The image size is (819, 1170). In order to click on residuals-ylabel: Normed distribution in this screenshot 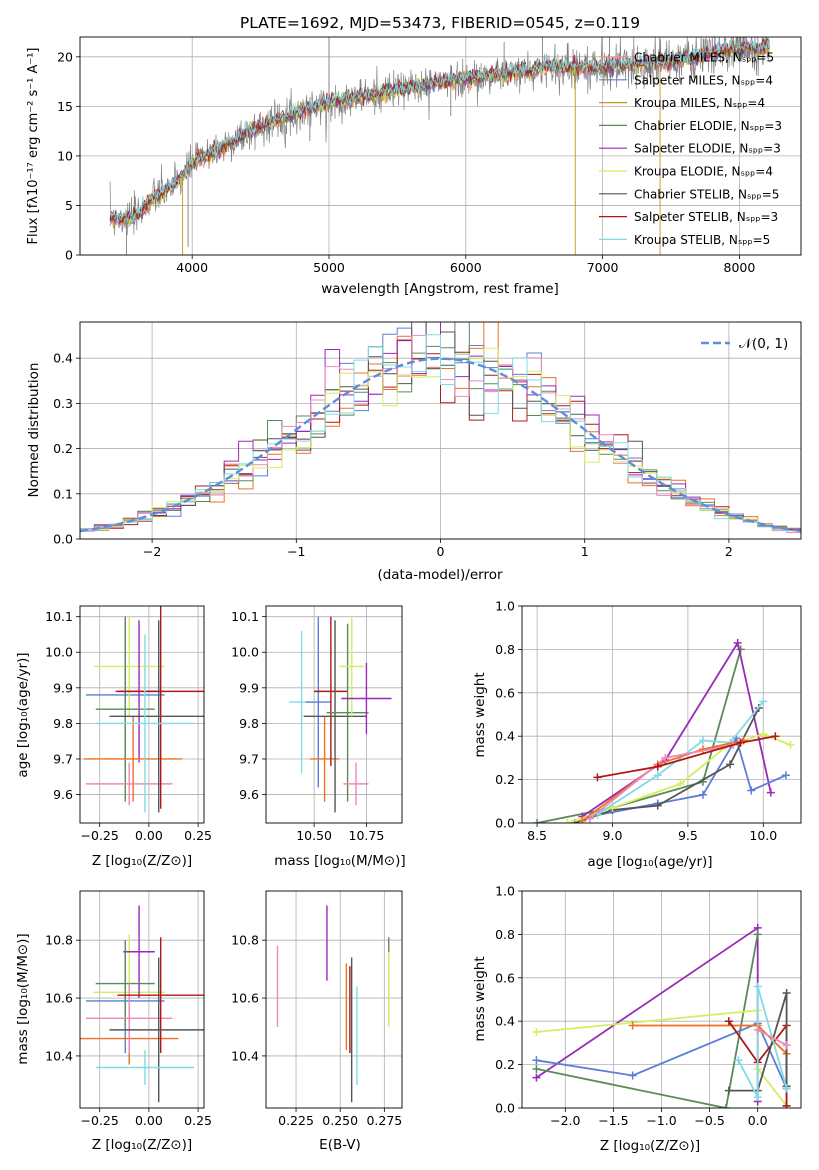, I will do `click(34, 430)`.